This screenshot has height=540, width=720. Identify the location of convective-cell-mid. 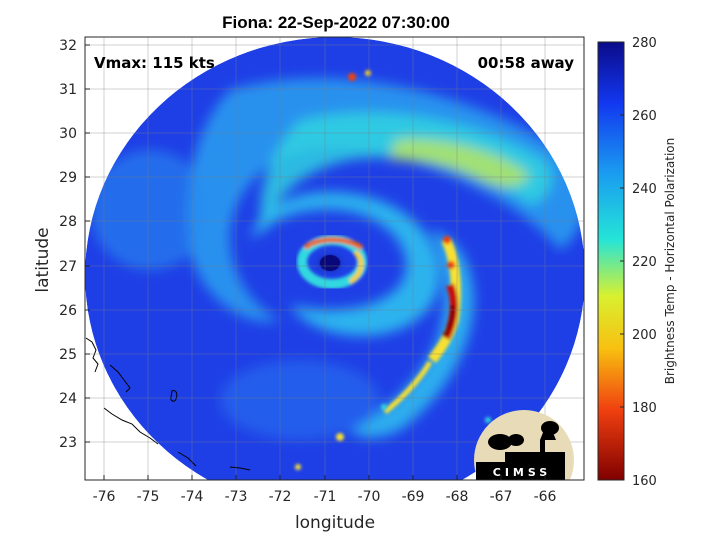
(451, 265).